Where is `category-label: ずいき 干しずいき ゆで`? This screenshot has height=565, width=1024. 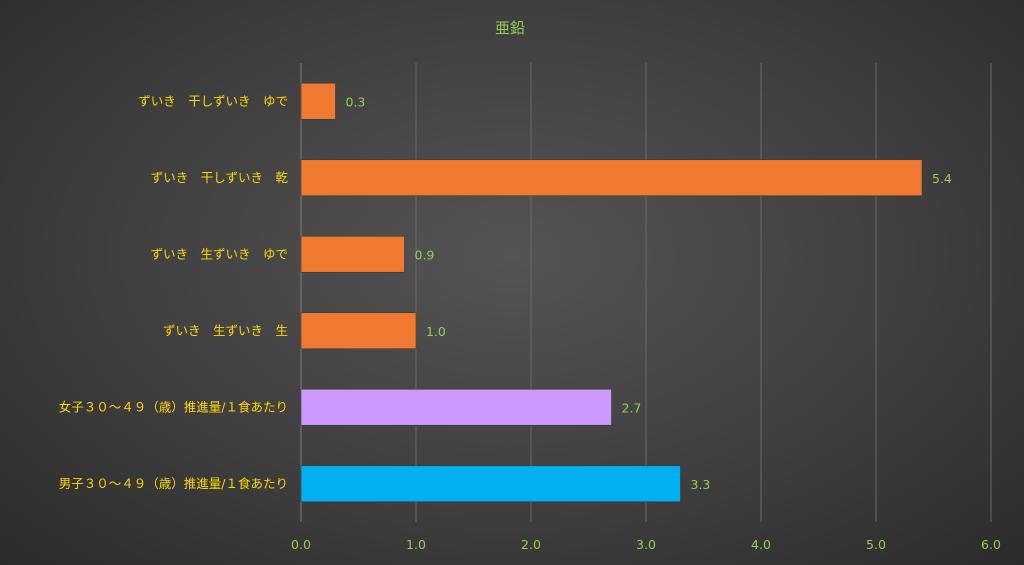 category-label: ずいき 干しずいき ゆで is located at coordinates (213, 100).